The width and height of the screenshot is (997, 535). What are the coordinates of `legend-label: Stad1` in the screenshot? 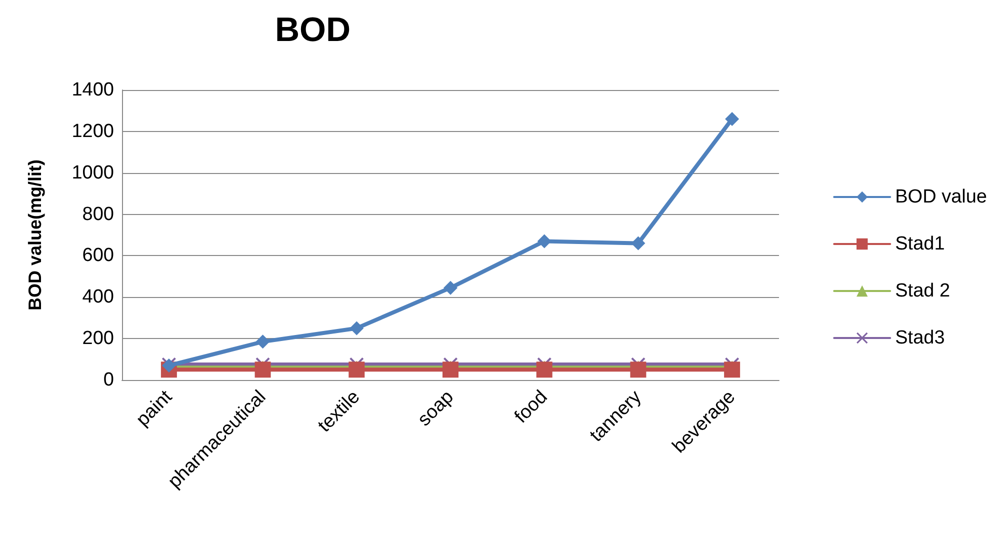 It's located at (920, 244).